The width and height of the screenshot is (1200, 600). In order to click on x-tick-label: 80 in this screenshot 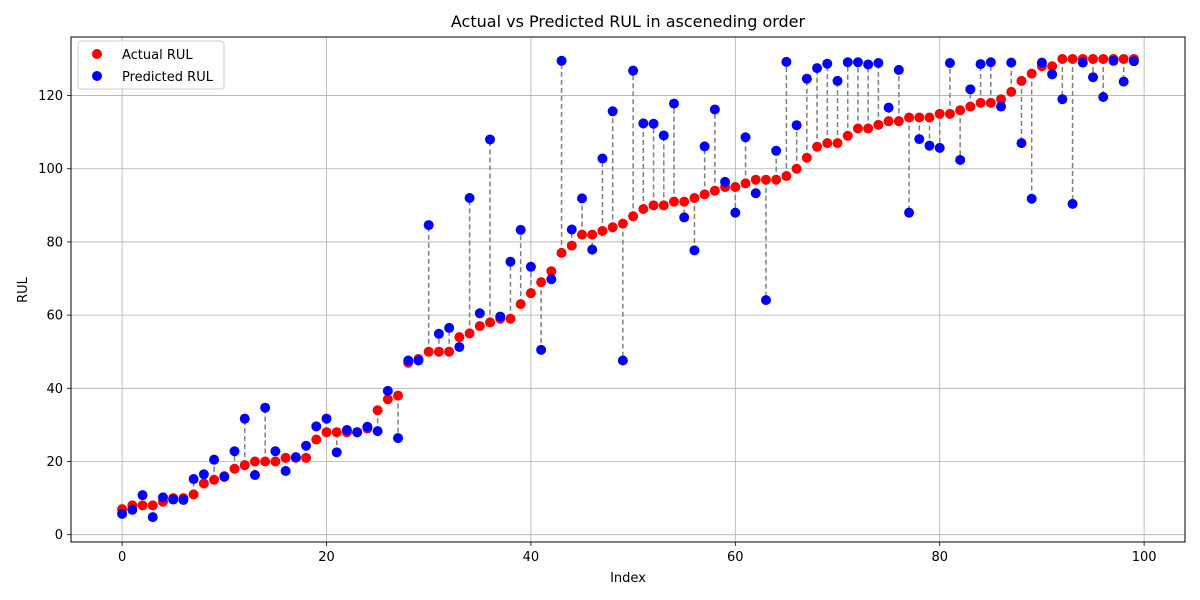, I will do `click(939, 557)`.